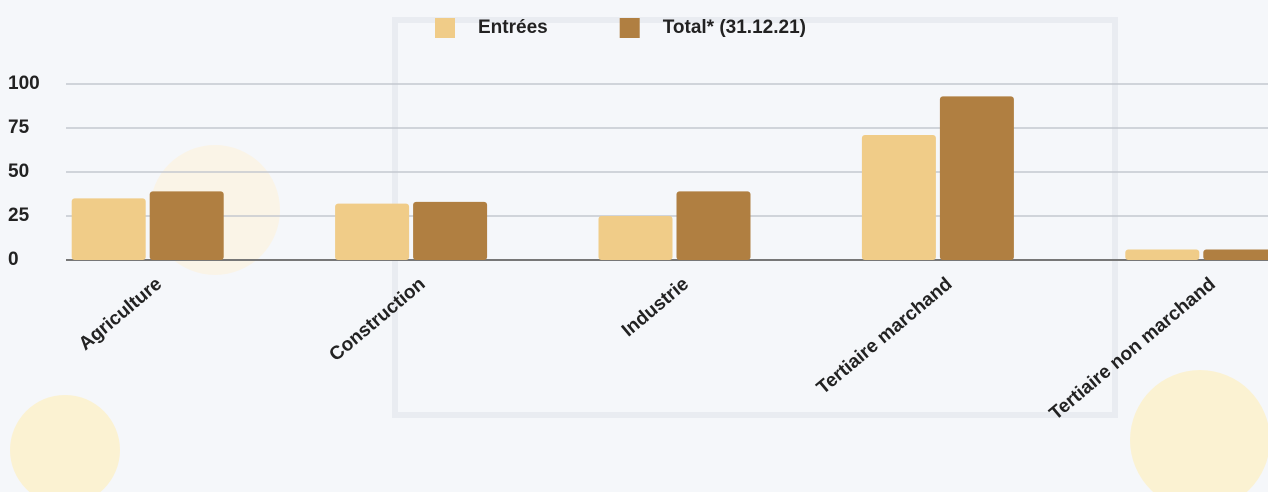  I want to click on legend-label: Entrées, so click(513, 27).